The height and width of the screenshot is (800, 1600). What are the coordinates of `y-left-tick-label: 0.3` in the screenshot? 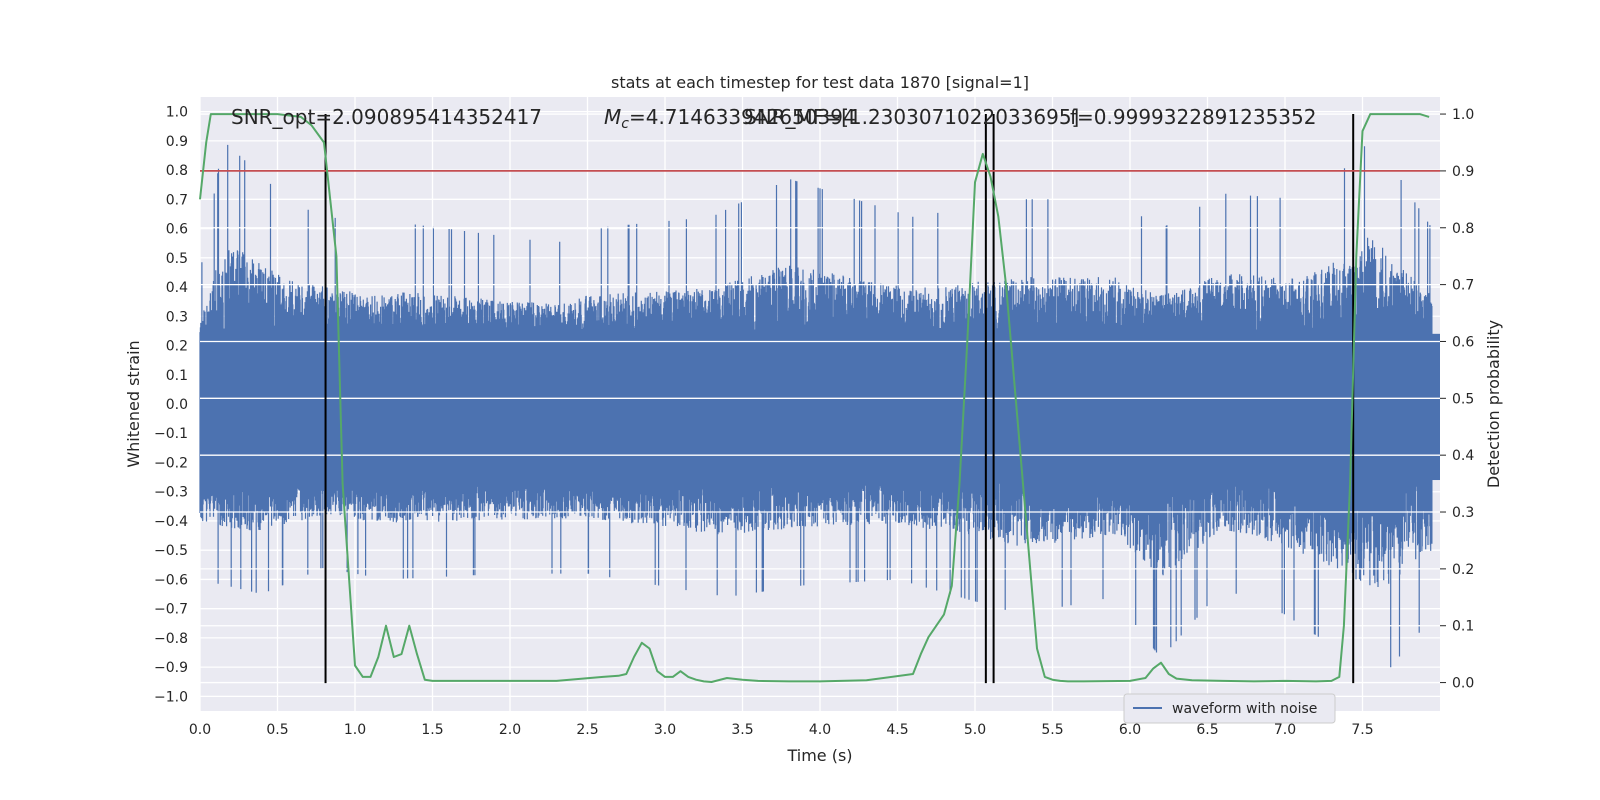 It's located at (177, 317).